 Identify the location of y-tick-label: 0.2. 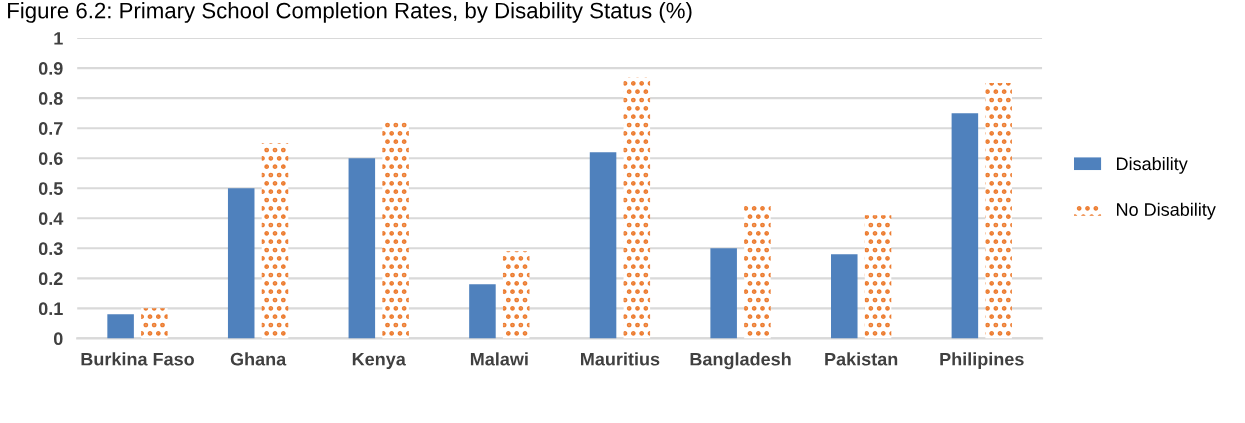
(50, 279).